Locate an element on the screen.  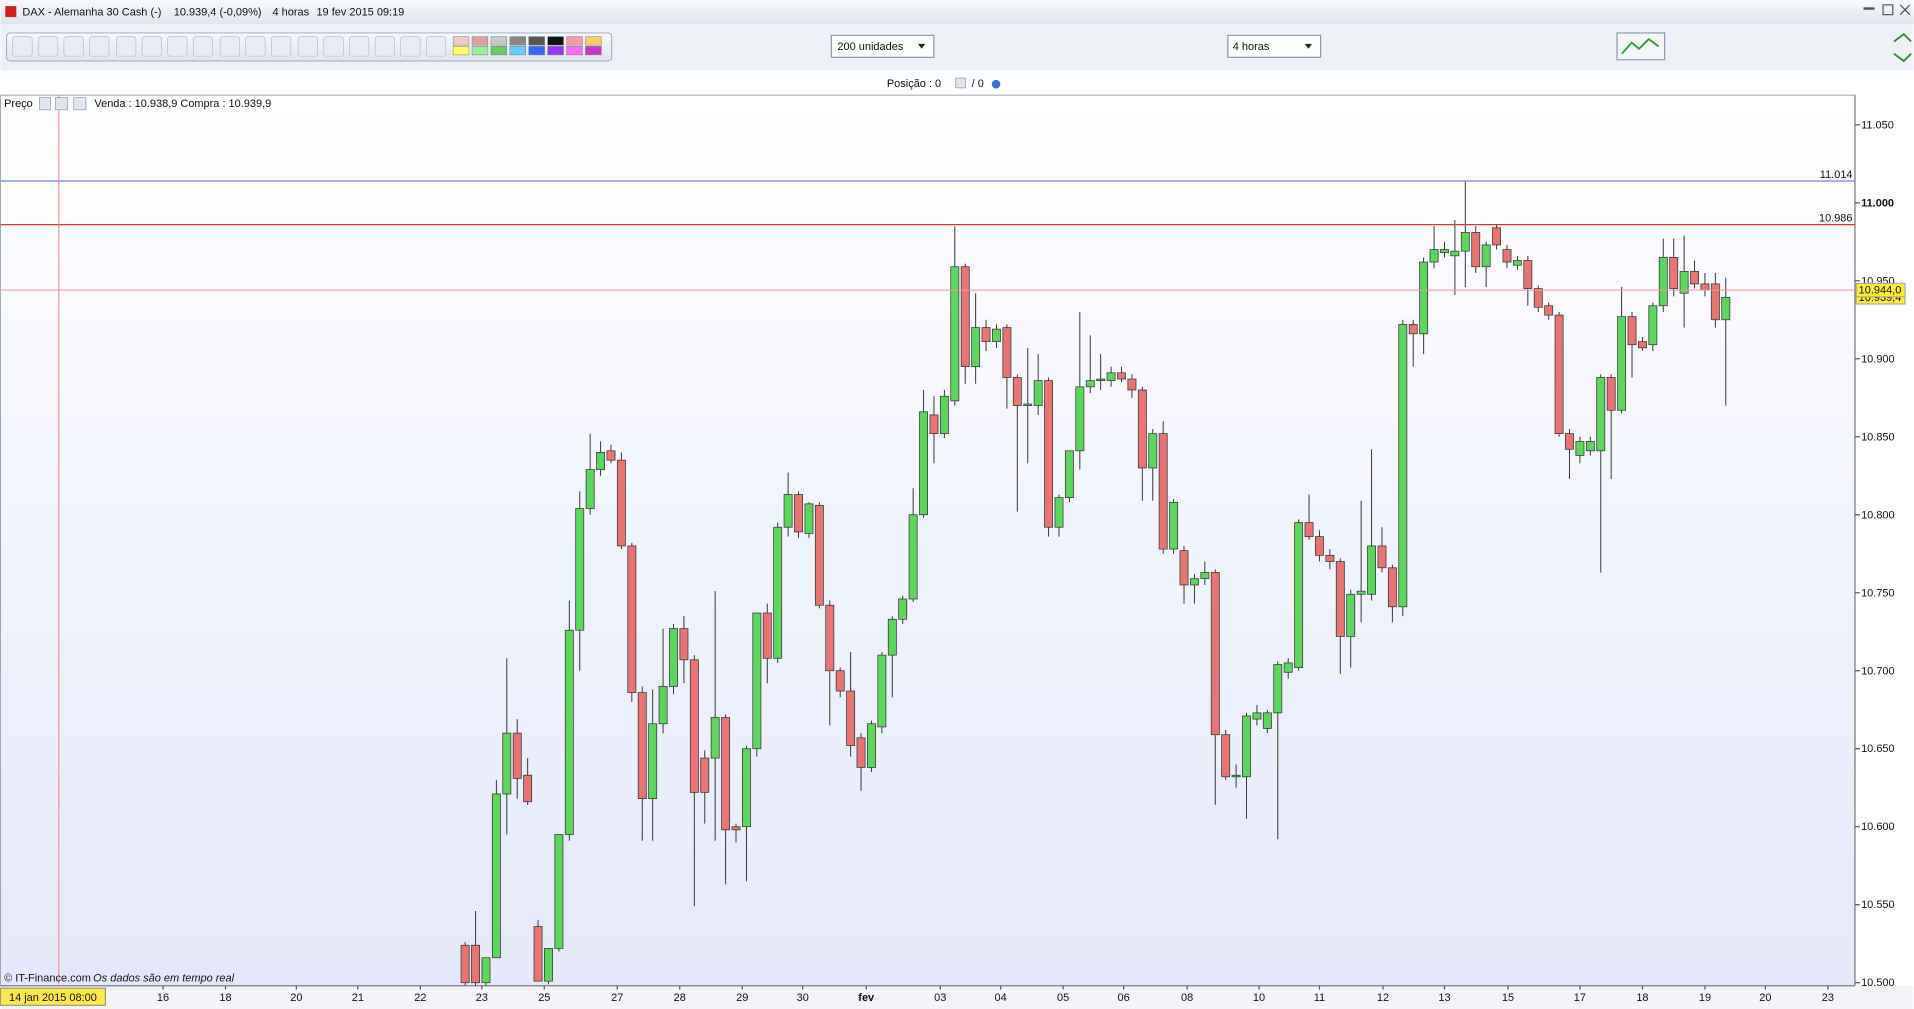
position-label: / 0 is located at coordinates (978, 84).